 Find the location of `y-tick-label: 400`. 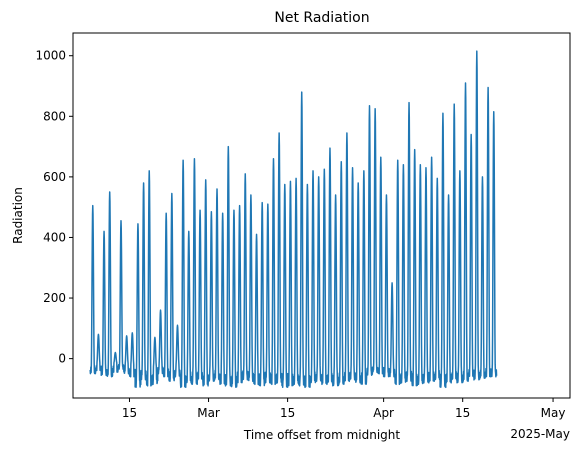

y-tick-label: 400 is located at coordinates (54, 237).